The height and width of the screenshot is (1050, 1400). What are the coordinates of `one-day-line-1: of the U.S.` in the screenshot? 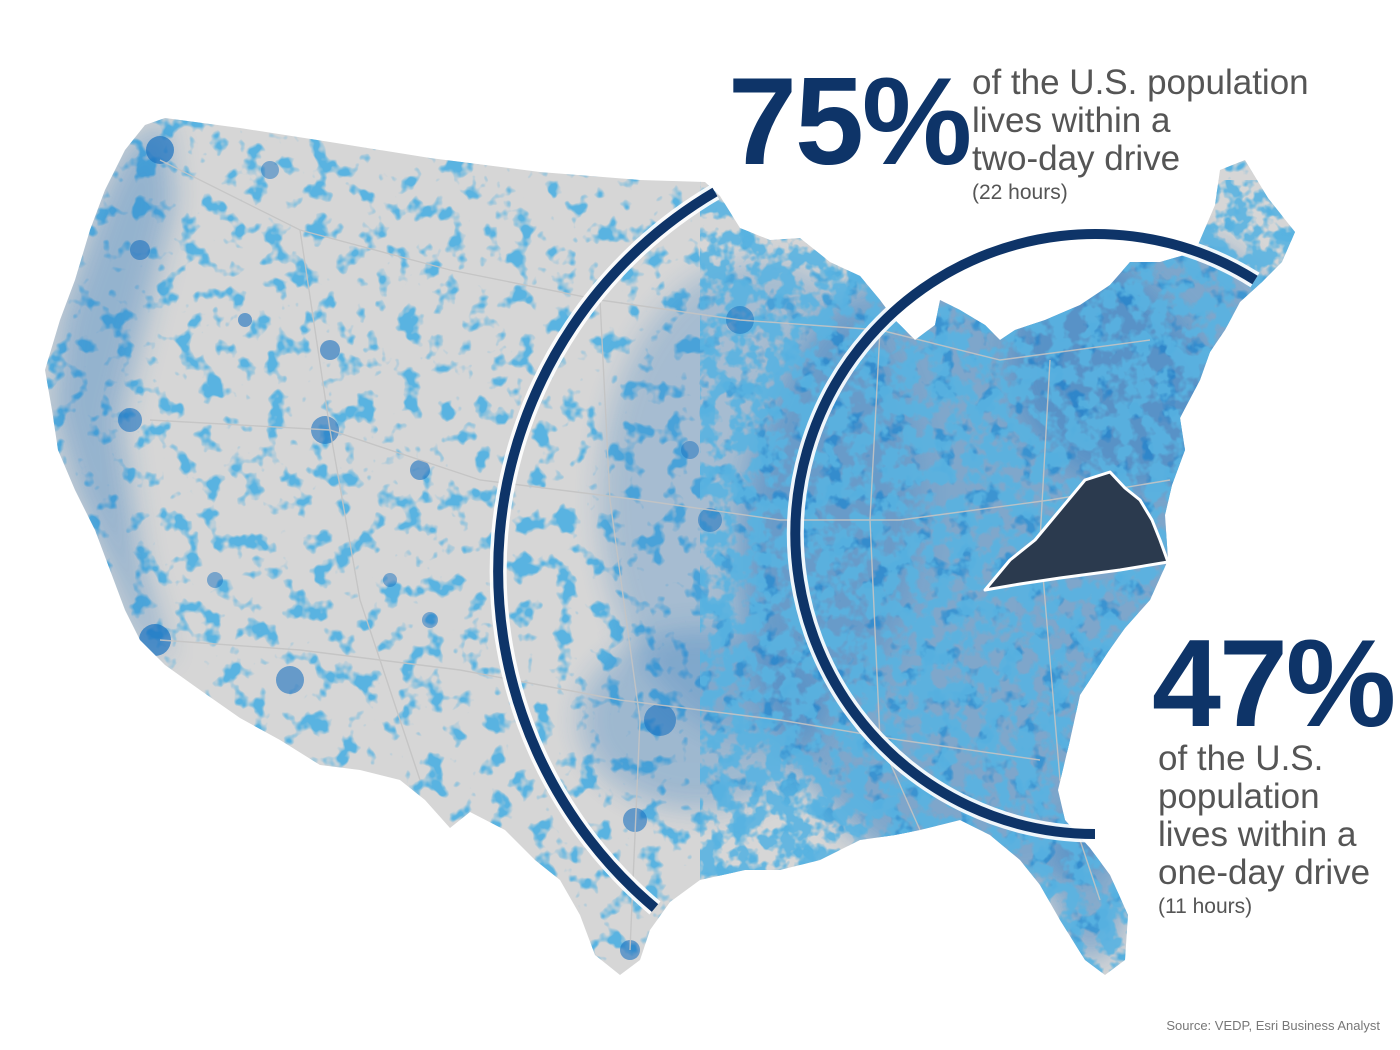 It's located at (1241, 758).